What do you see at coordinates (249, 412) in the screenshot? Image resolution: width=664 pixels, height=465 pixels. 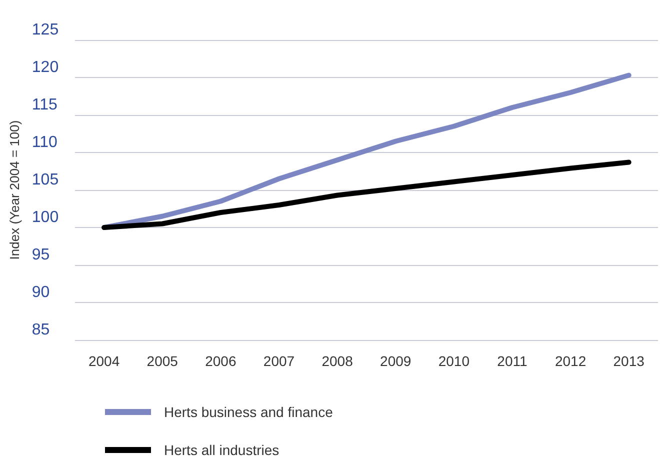 I see `legend-label: Herts business and finance` at bounding box center [249, 412].